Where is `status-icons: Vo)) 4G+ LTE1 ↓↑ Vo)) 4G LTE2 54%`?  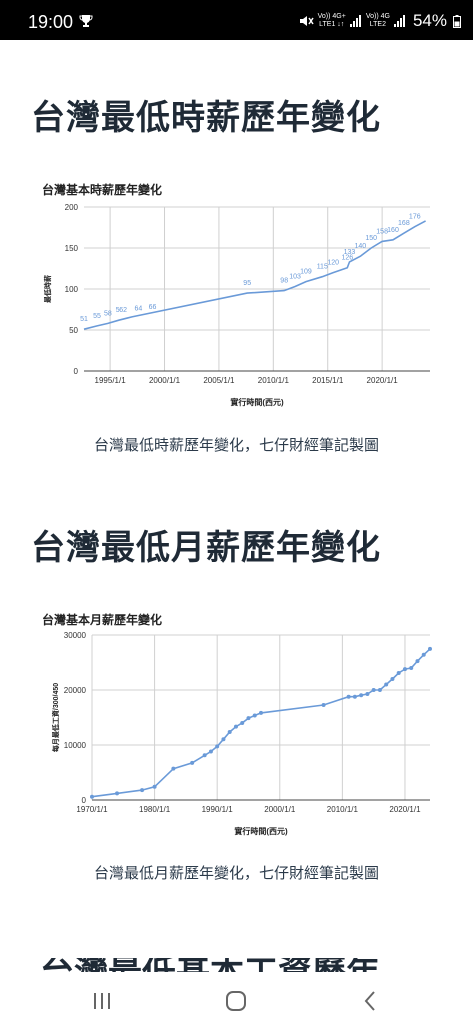 status-icons: Vo)) 4G+ LTE1 ↓↑ Vo)) 4G LTE2 54% is located at coordinates (379, 21).